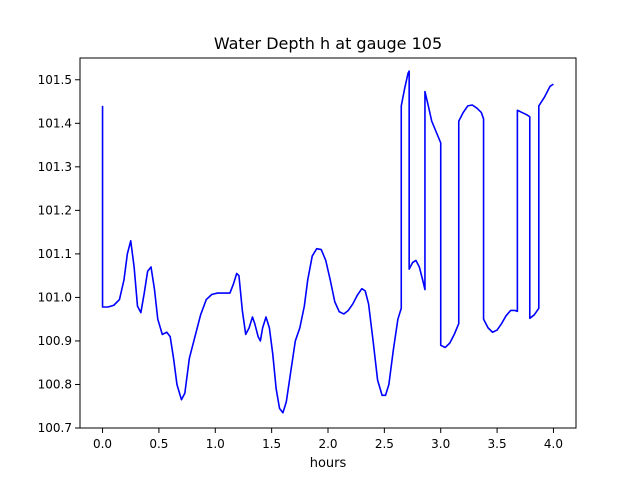  What do you see at coordinates (497, 444) in the screenshot?
I see `x-tick-label: 3.5` at bounding box center [497, 444].